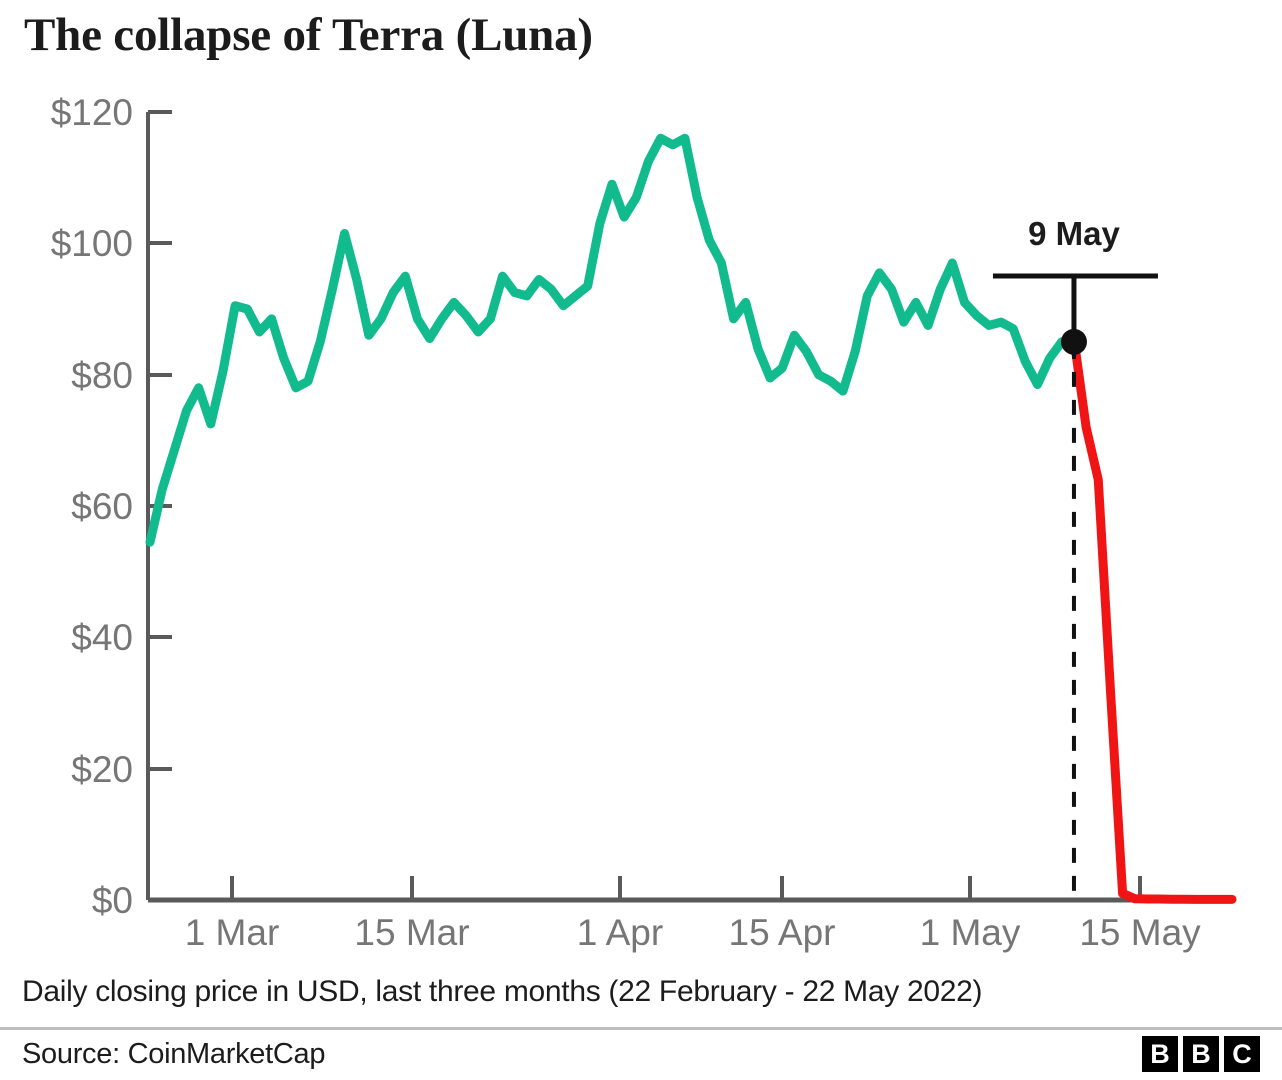 This screenshot has width=1282, height=1080. I want to click on x-tick-label-1-apr: 1 Apr, so click(620, 932).